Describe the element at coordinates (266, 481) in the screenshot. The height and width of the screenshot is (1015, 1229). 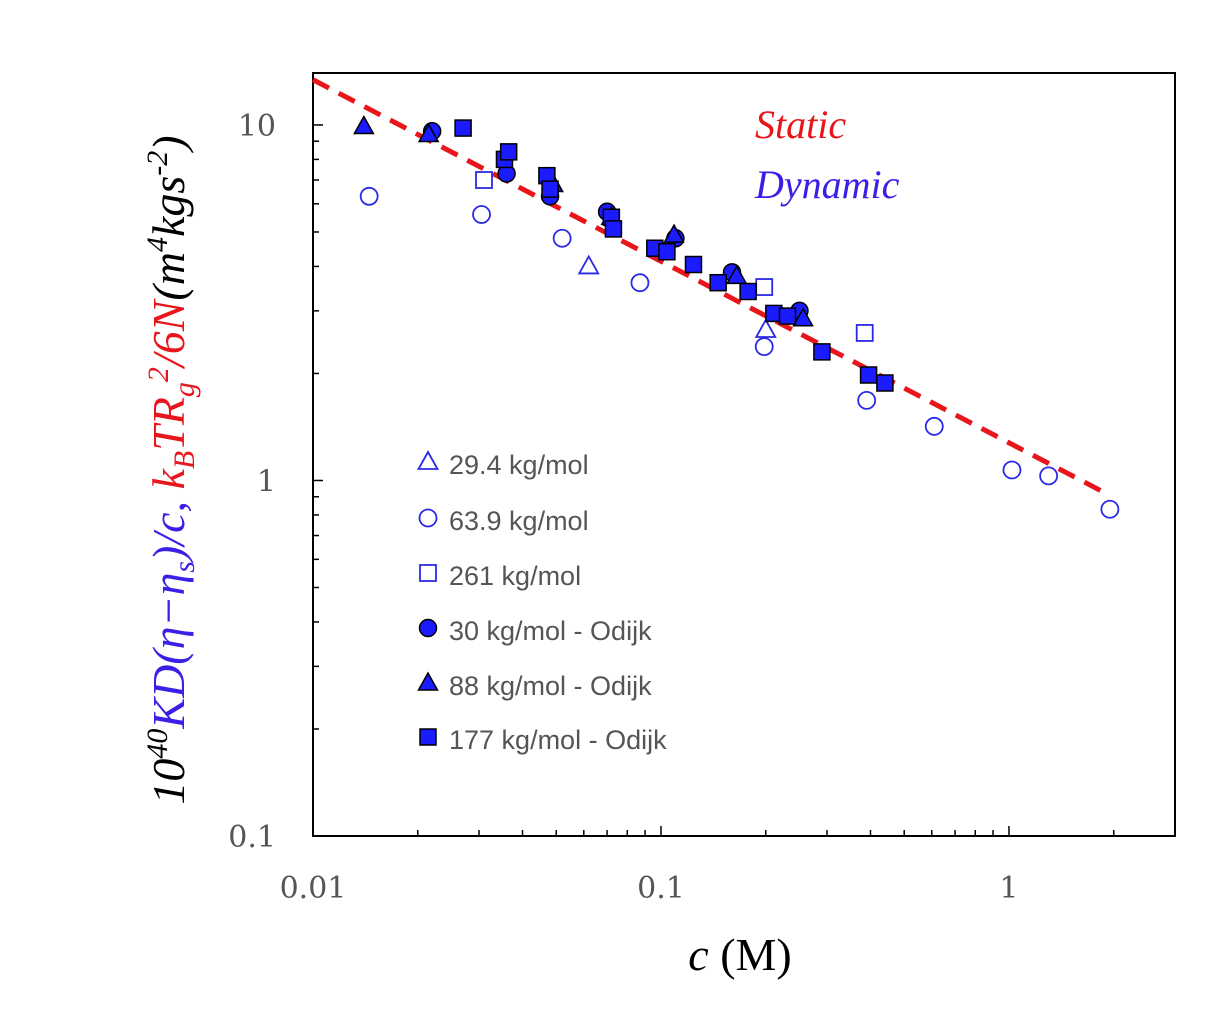
I see `y-tick-label: 1` at that location.